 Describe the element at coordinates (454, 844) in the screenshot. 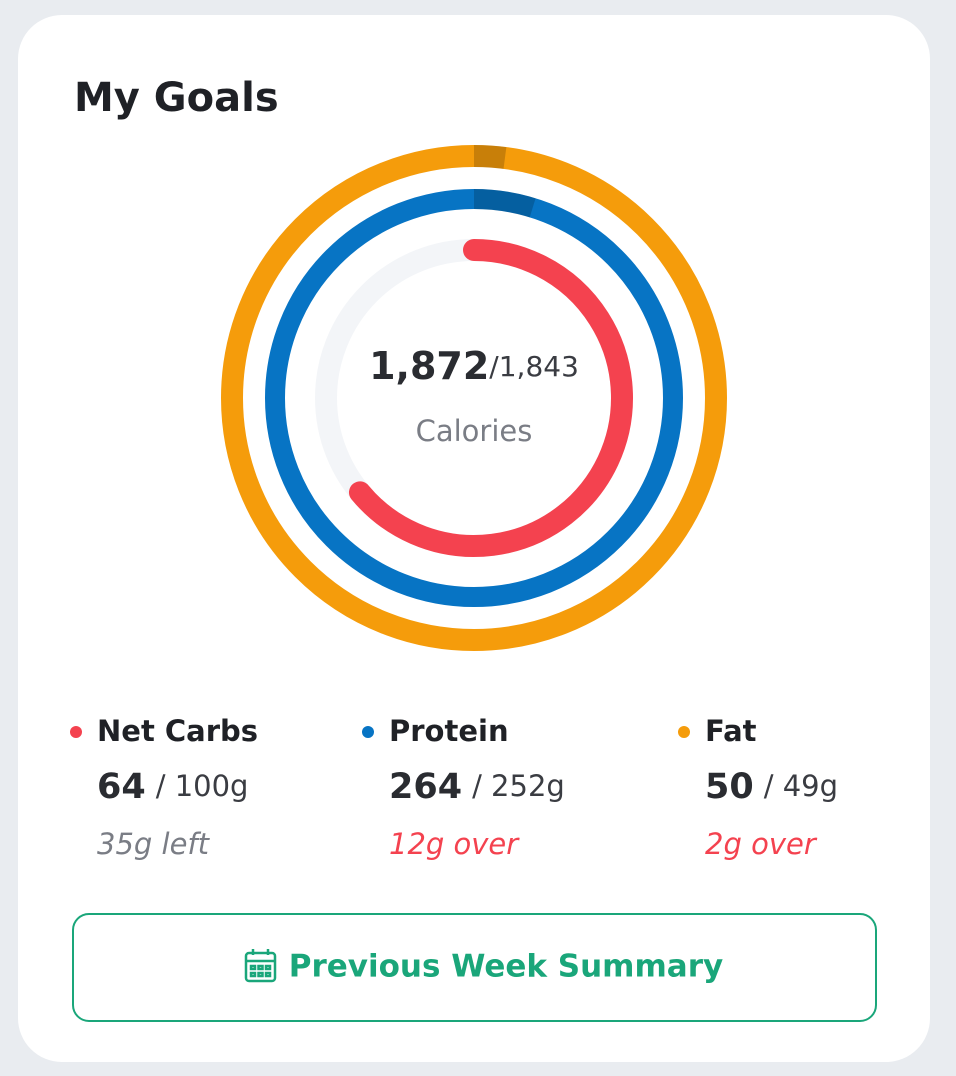

I see `macro-status: 12g over` at that location.